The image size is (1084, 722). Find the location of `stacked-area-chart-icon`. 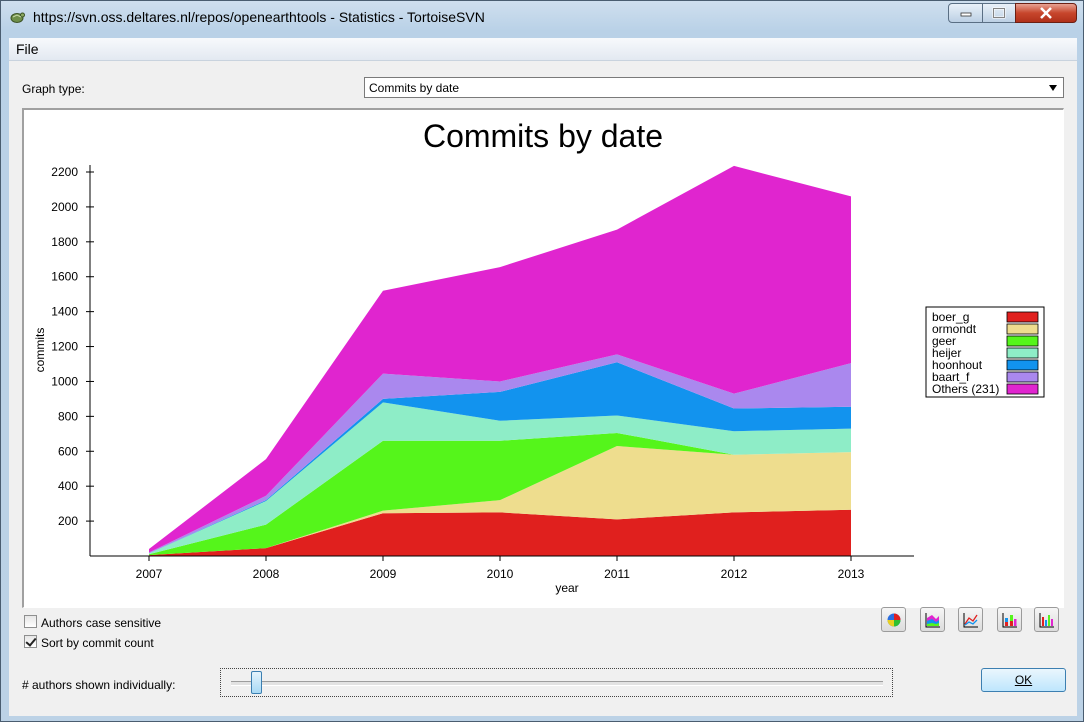

stacked-area-chart-icon is located at coordinates (932, 620).